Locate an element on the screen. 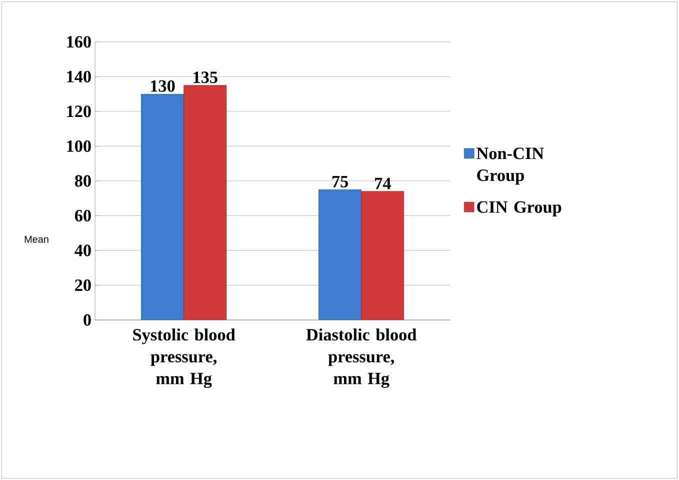  data-label: 75 is located at coordinates (340, 182).